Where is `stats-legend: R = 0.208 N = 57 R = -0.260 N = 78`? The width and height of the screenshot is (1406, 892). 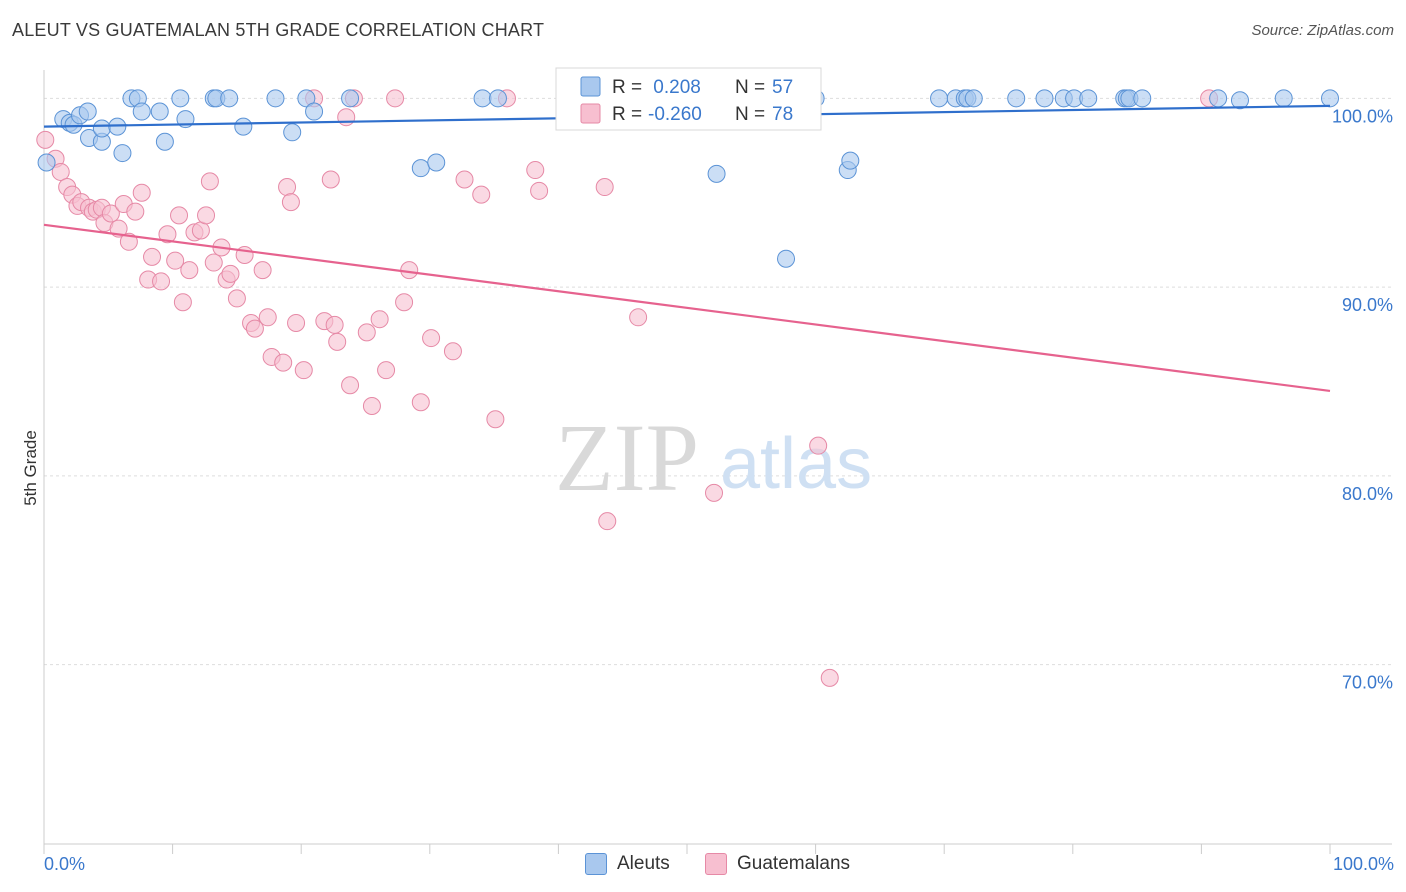 stats-legend: R = 0.208 N = 57 R = -0.260 N = 78 is located at coordinates (688, 99).